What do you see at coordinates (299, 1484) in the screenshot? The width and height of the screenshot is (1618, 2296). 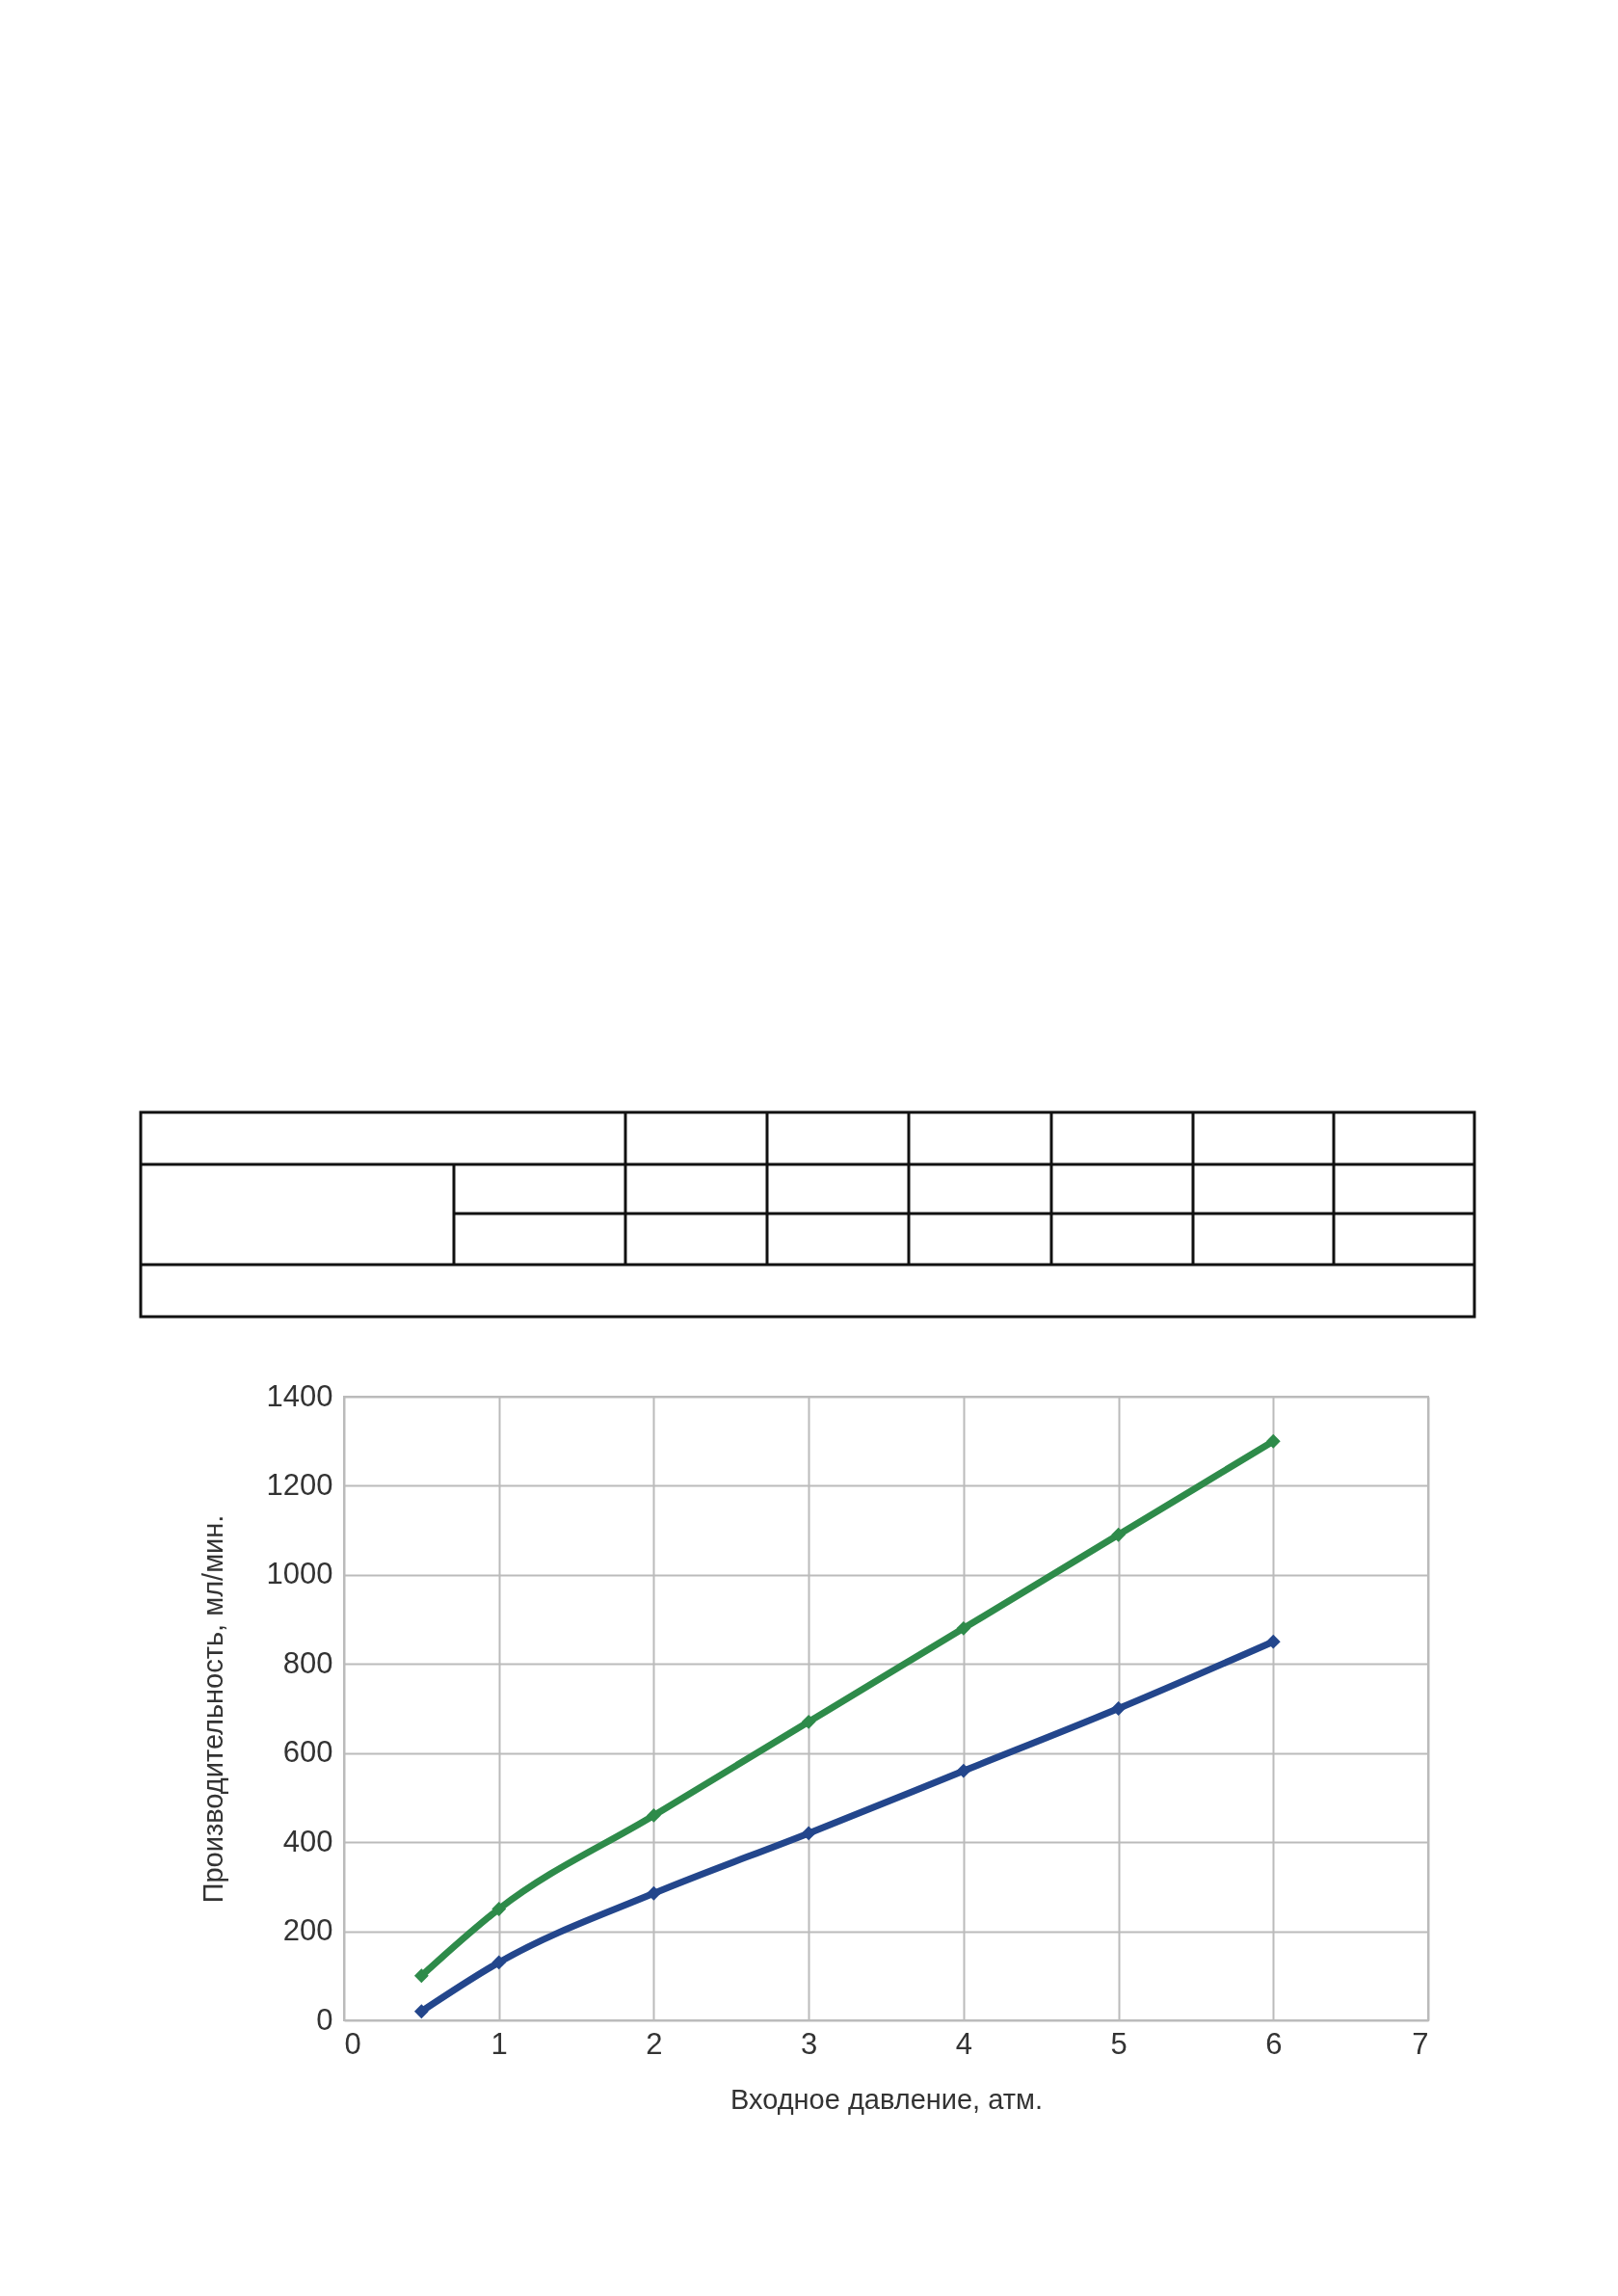 I see `y-tick-label: 1200` at bounding box center [299, 1484].